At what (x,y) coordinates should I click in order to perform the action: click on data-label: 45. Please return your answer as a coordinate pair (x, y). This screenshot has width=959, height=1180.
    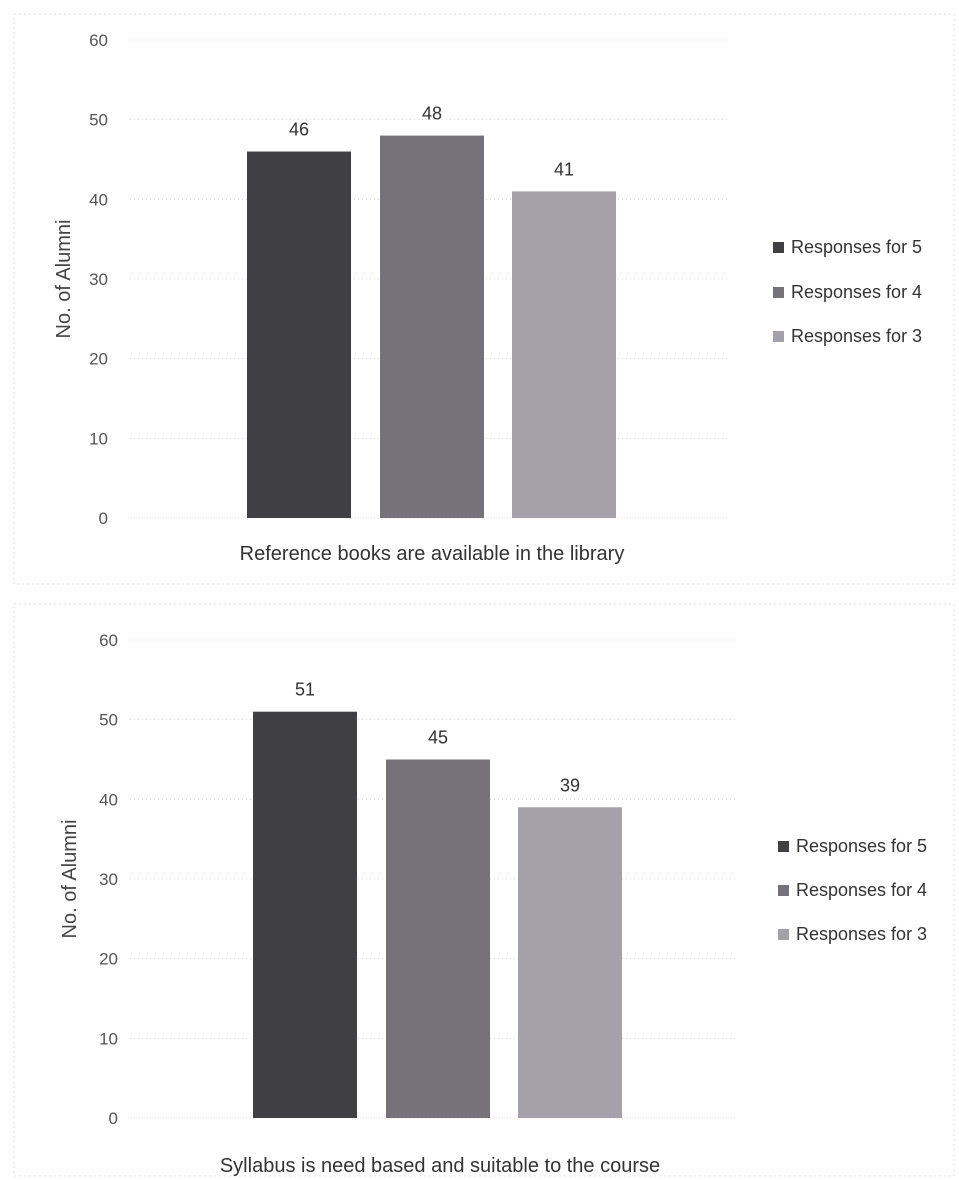
    Looking at the image, I should click on (438, 738).